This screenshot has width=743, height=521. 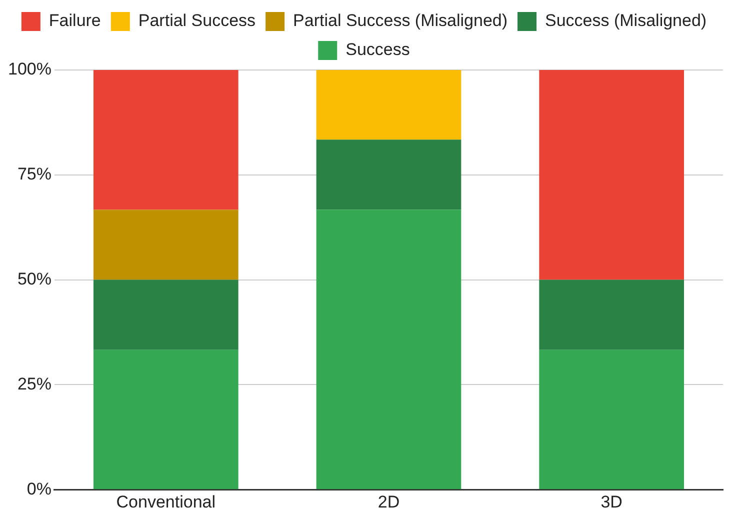 I want to click on y-tick-label: 75%, so click(x=34, y=174).